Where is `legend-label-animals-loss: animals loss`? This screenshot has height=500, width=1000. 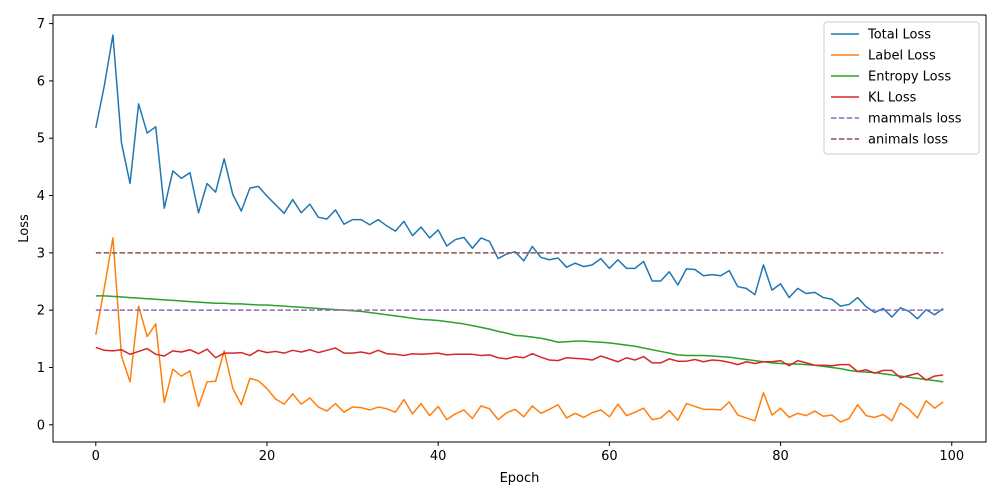 legend-label-animals-loss: animals loss is located at coordinates (908, 140).